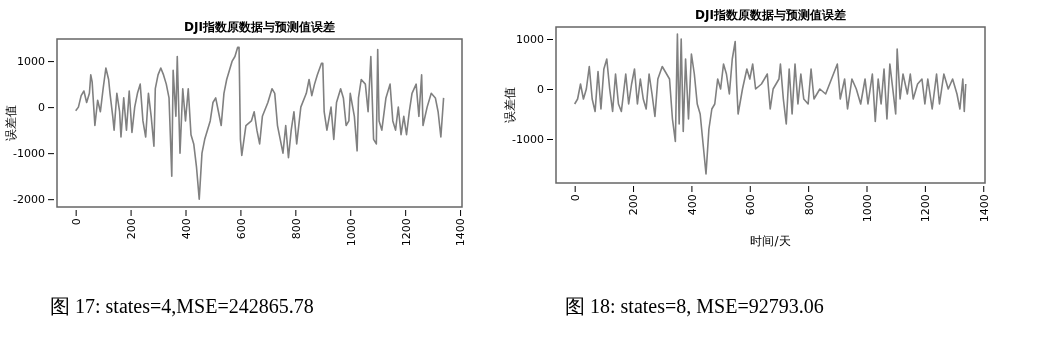 This screenshot has width=1058, height=348. What do you see at coordinates (694, 306) in the screenshot?
I see `caption: 图 18: states=8, MSE=92793.06` at bounding box center [694, 306].